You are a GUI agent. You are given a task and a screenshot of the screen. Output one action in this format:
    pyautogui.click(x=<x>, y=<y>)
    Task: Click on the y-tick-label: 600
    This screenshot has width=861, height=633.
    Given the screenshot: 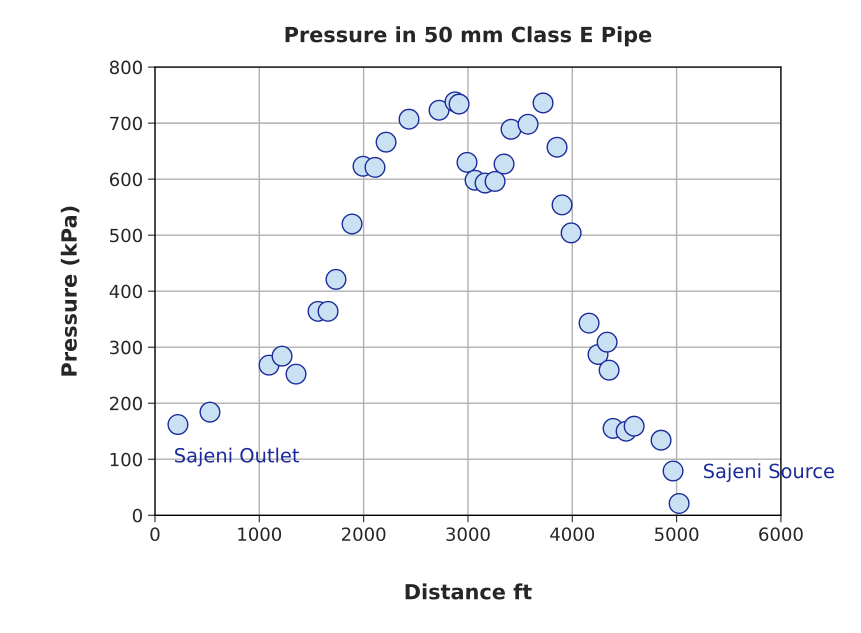 What is the action you would take?
    pyautogui.click(x=126, y=179)
    